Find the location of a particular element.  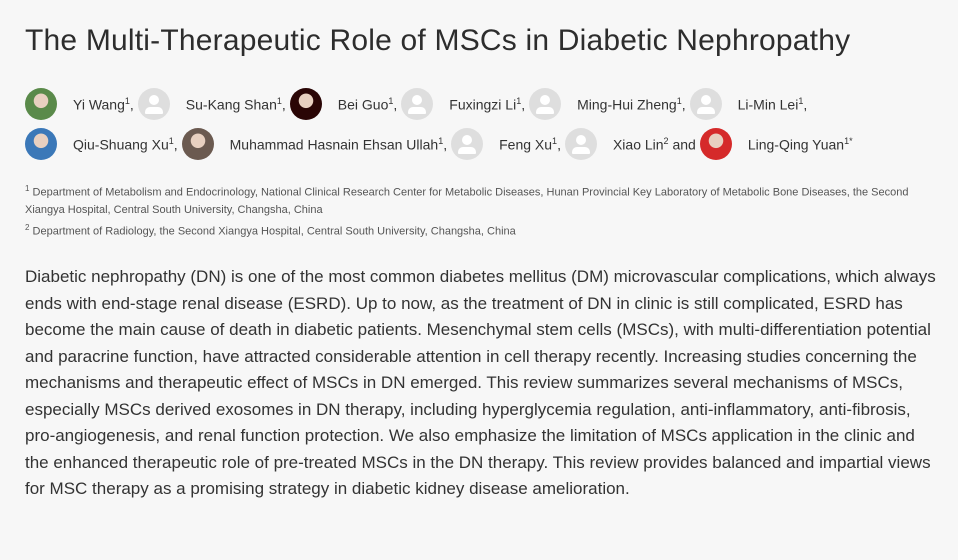

author-name: Yi Wang1, is located at coordinates (103, 104).